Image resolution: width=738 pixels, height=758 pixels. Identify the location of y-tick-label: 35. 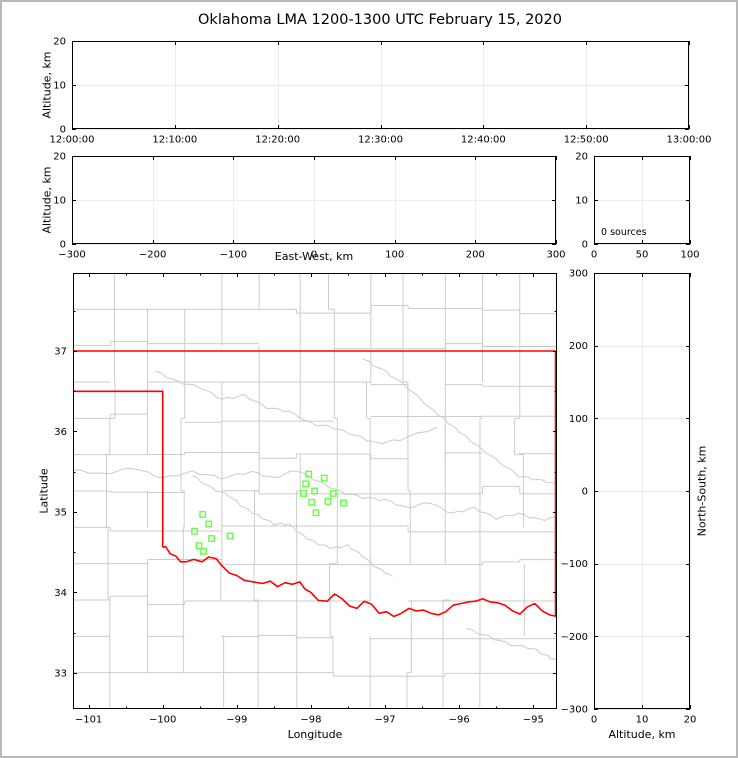
(60, 512).